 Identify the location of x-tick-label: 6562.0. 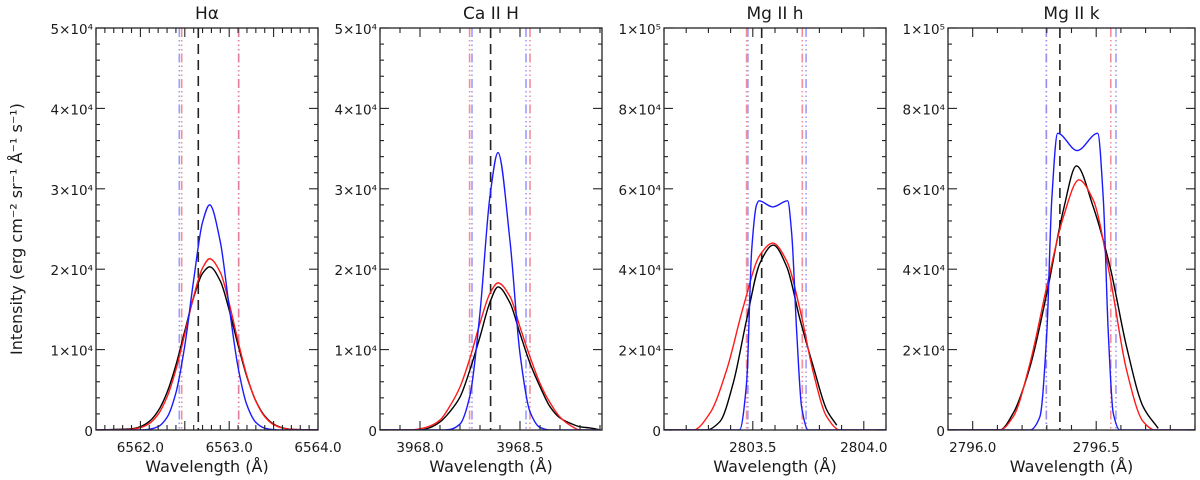
(140, 448).